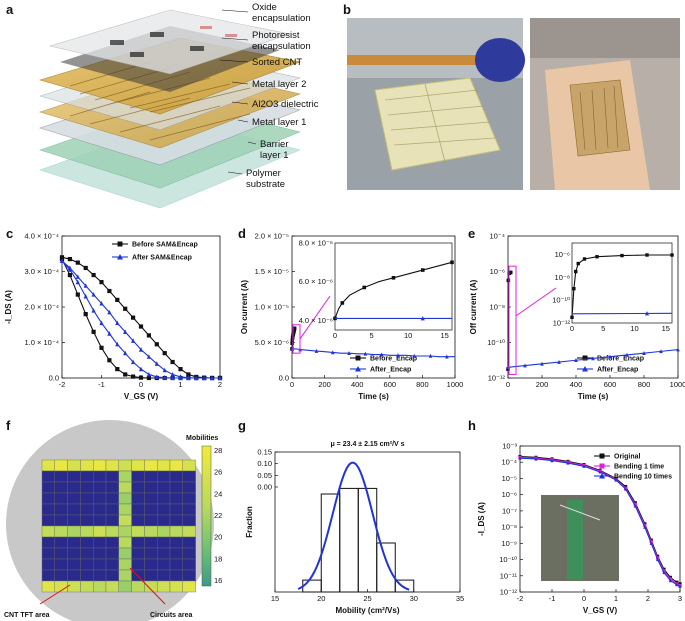  What do you see at coordinates (616, 598) in the screenshot?
I see `h-xtick-label: 1` at bounding box center [616, 598].